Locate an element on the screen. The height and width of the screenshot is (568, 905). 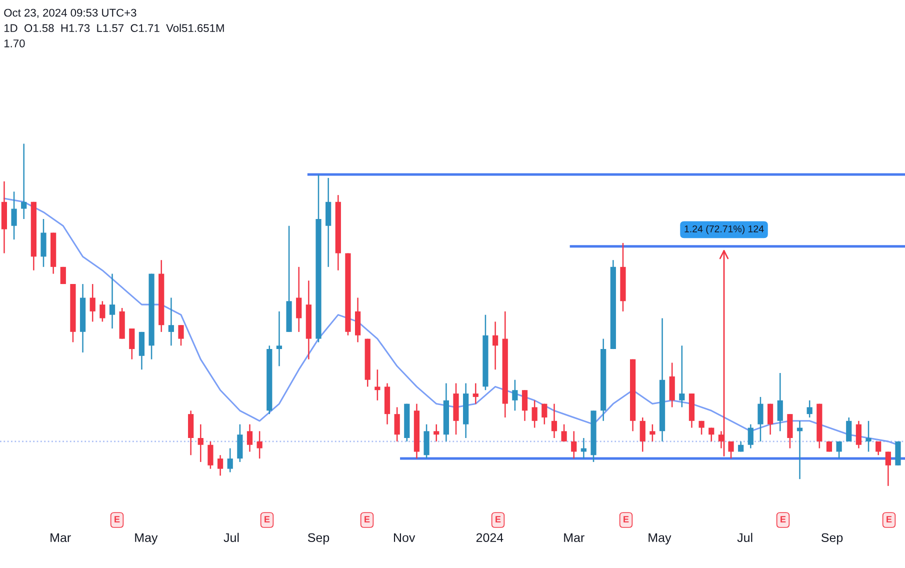
x-tick-label: Nov is located at coordinates (405, 537).